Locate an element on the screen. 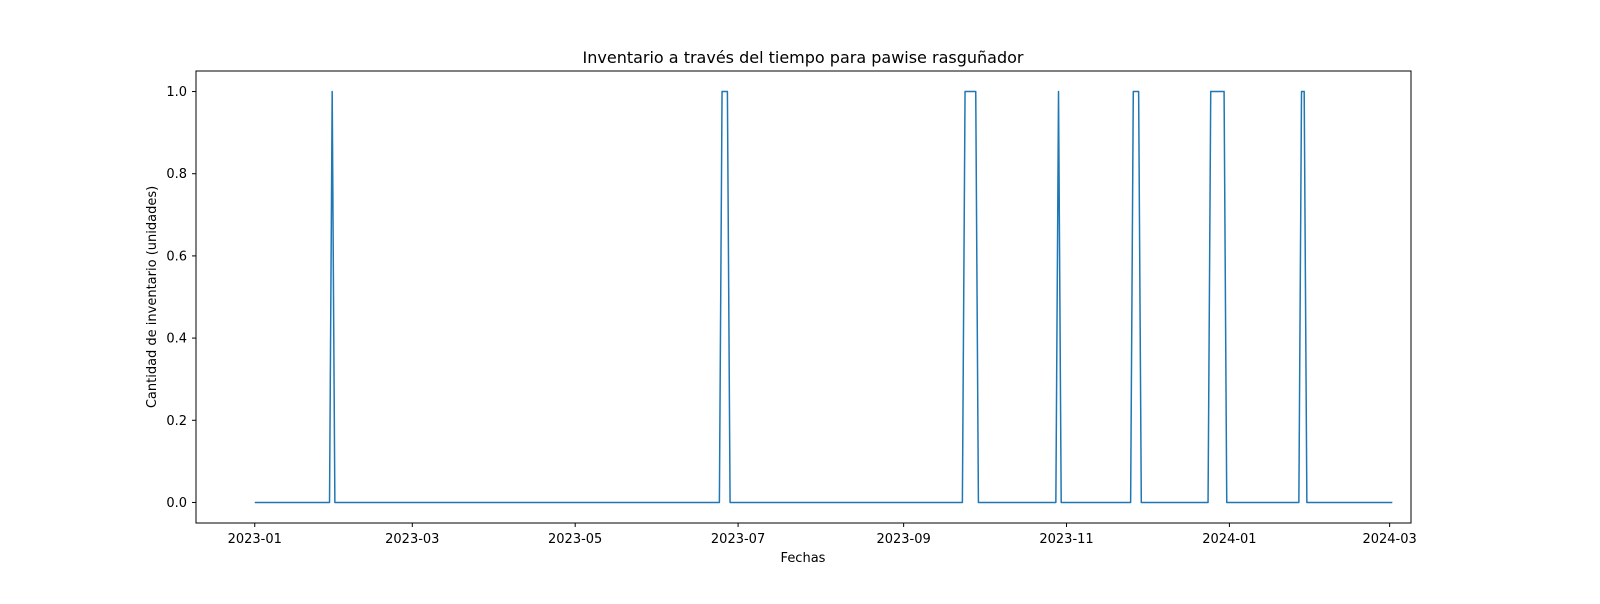 This screenshot has height=604, width=1600. y-tick-label: 0.8 is located at coordinates (176, 174).